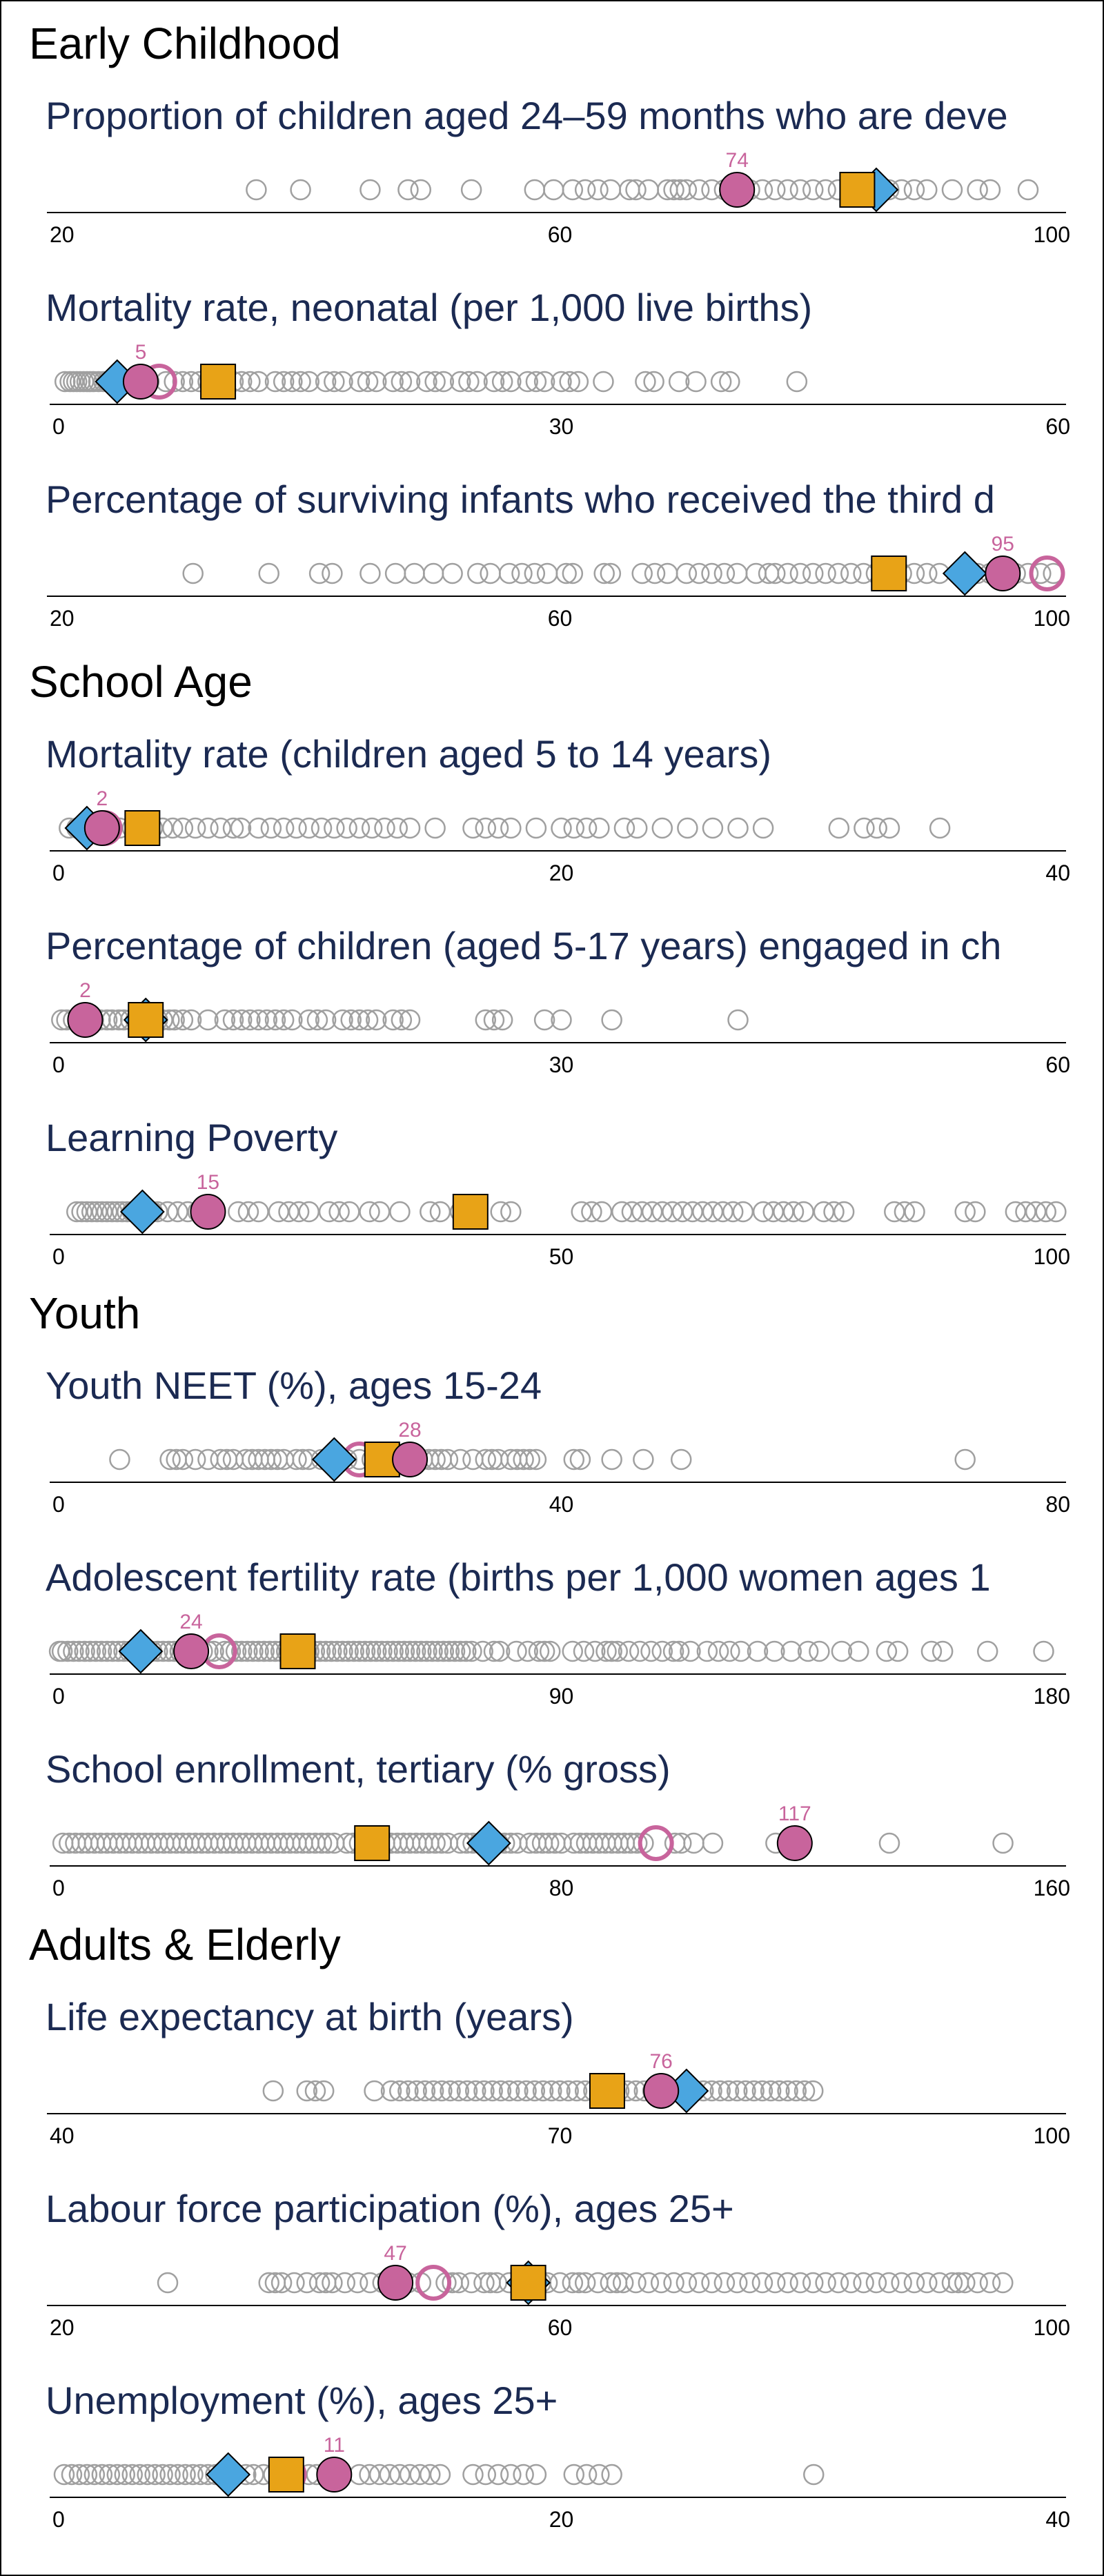  Describe the element at coordinates (561, 1888) in the screenshot. I see `x-tick-label: 80` at that location.